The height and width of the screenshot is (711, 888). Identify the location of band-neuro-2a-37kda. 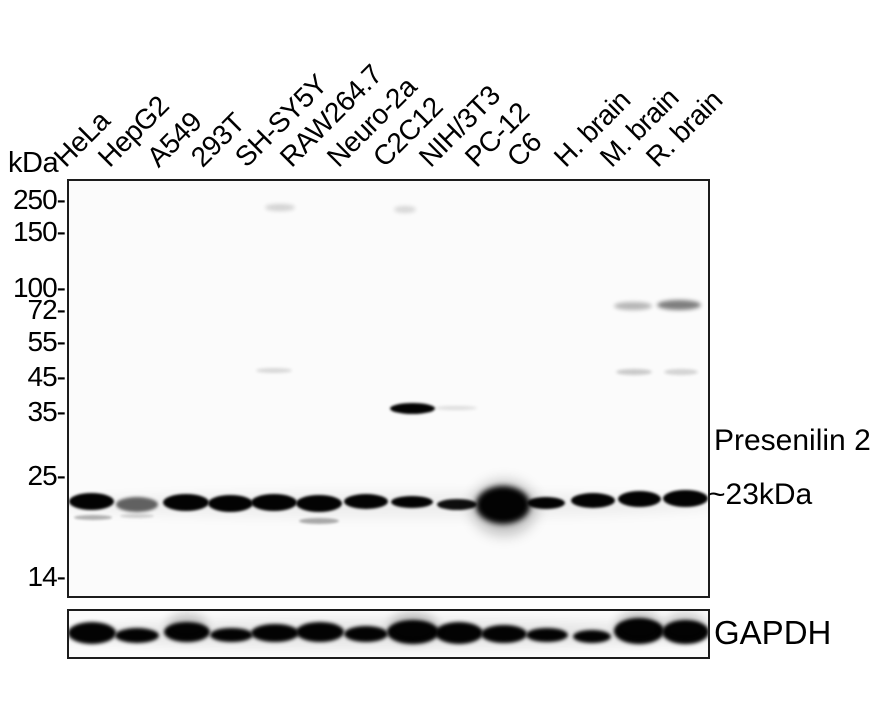
(366, 634).